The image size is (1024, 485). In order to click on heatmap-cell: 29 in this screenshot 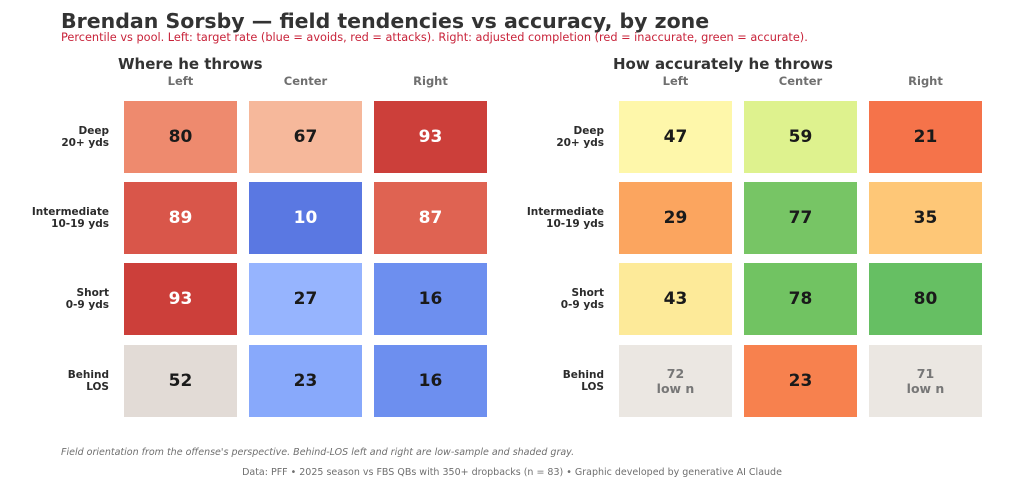, I will do `click(675, 218)`.